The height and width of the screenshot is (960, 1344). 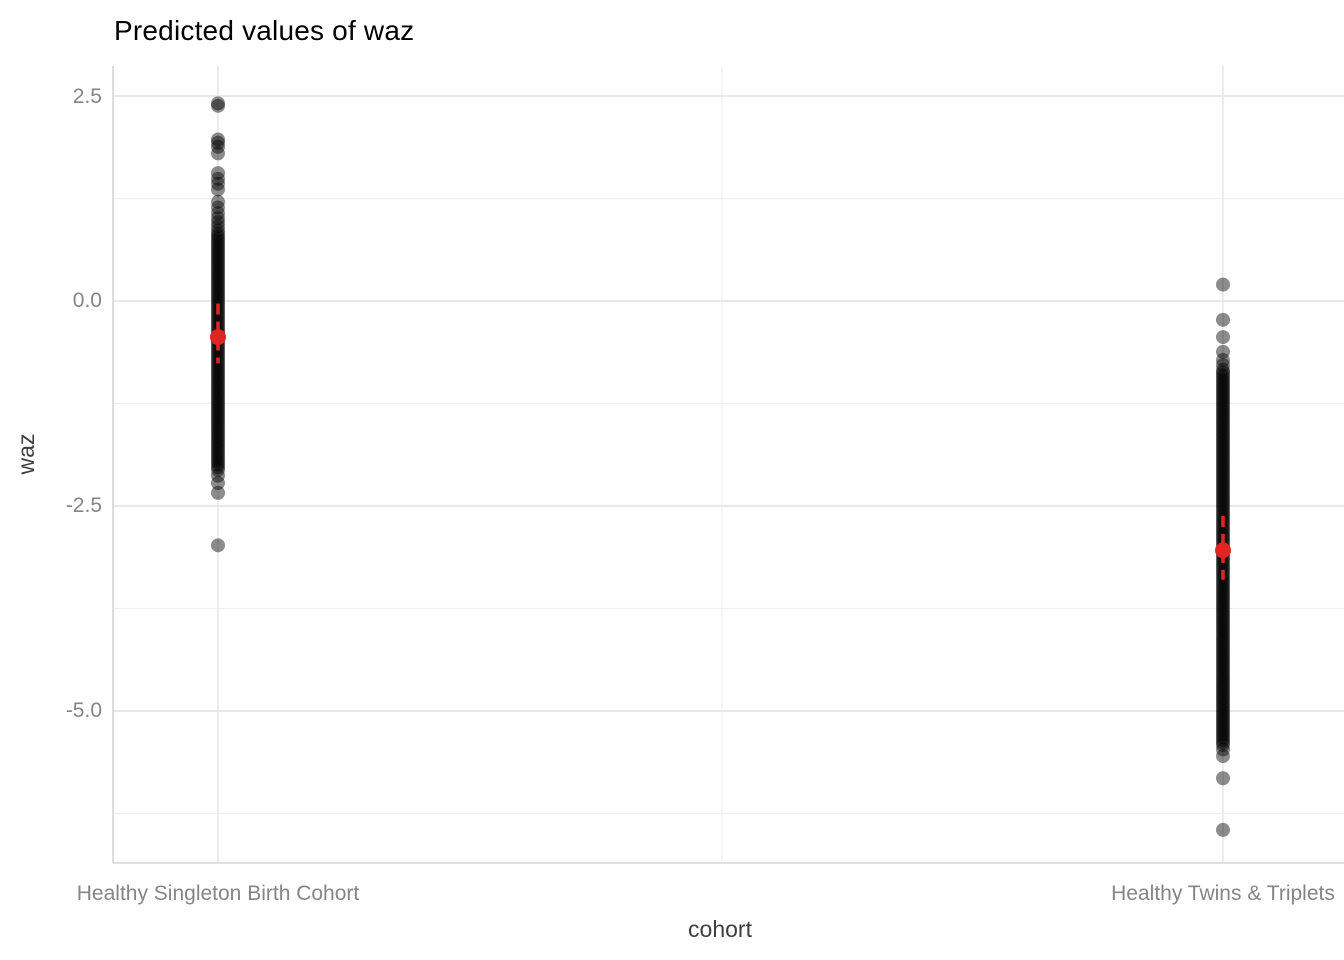 I want to click on chart-title: Predicted values of waz, so click(x=264, y=30).